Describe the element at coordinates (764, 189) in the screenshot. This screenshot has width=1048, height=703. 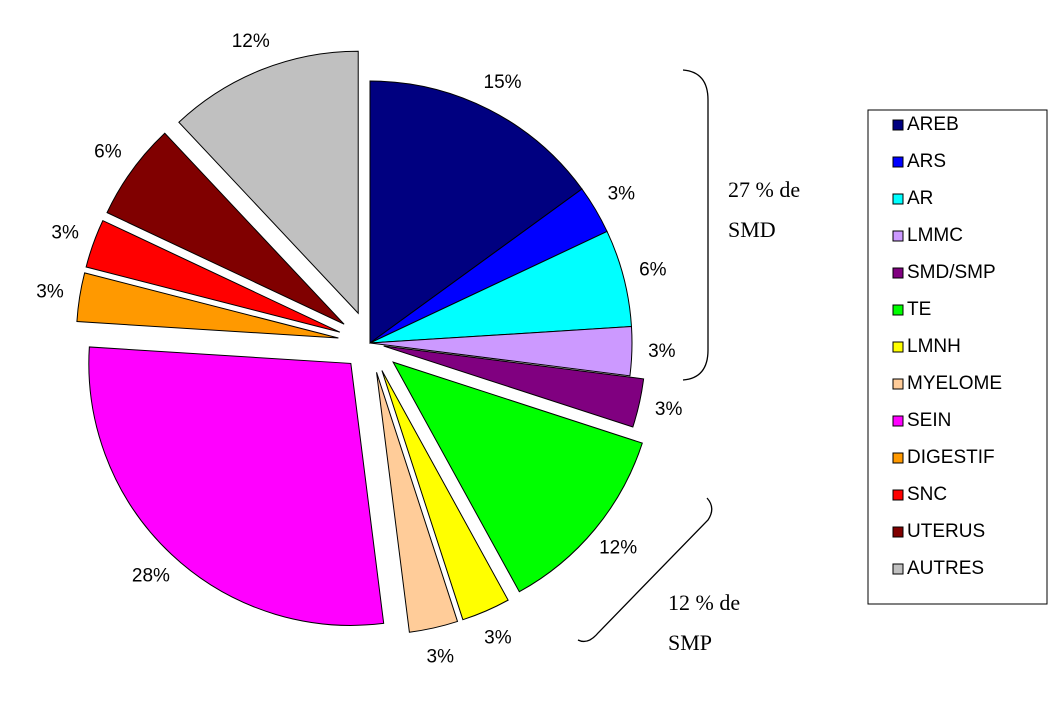
I see `annotation: 27 % de` at that location.